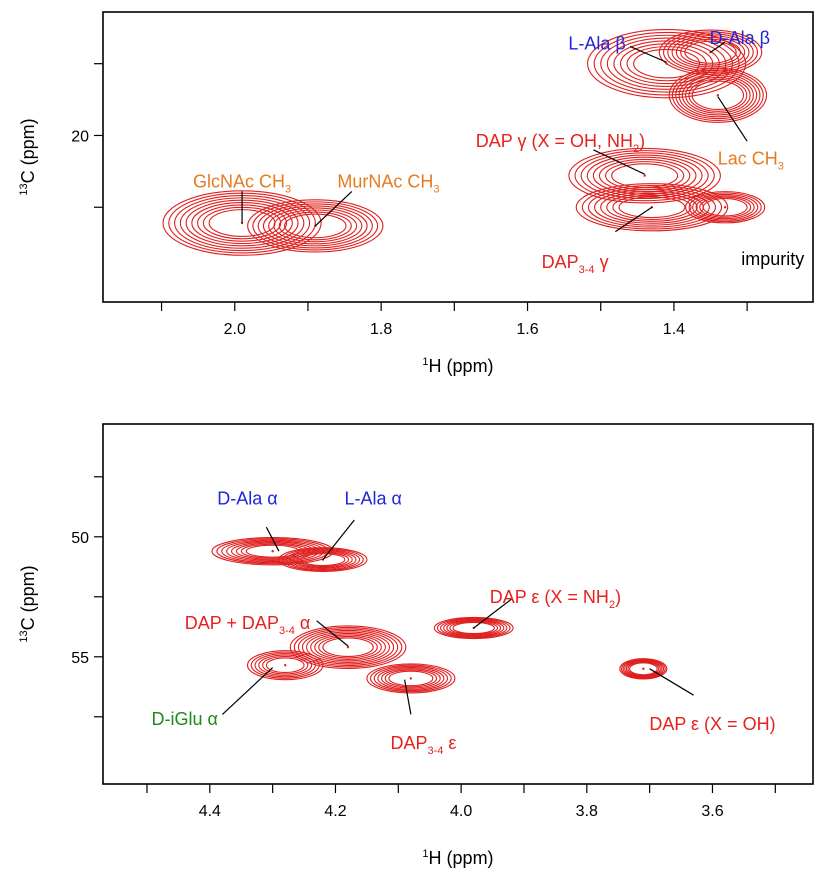  Describe the element at coordinates (247, 498) in the screenshot. I see `peak-annotation: D-Ala α` at that location.